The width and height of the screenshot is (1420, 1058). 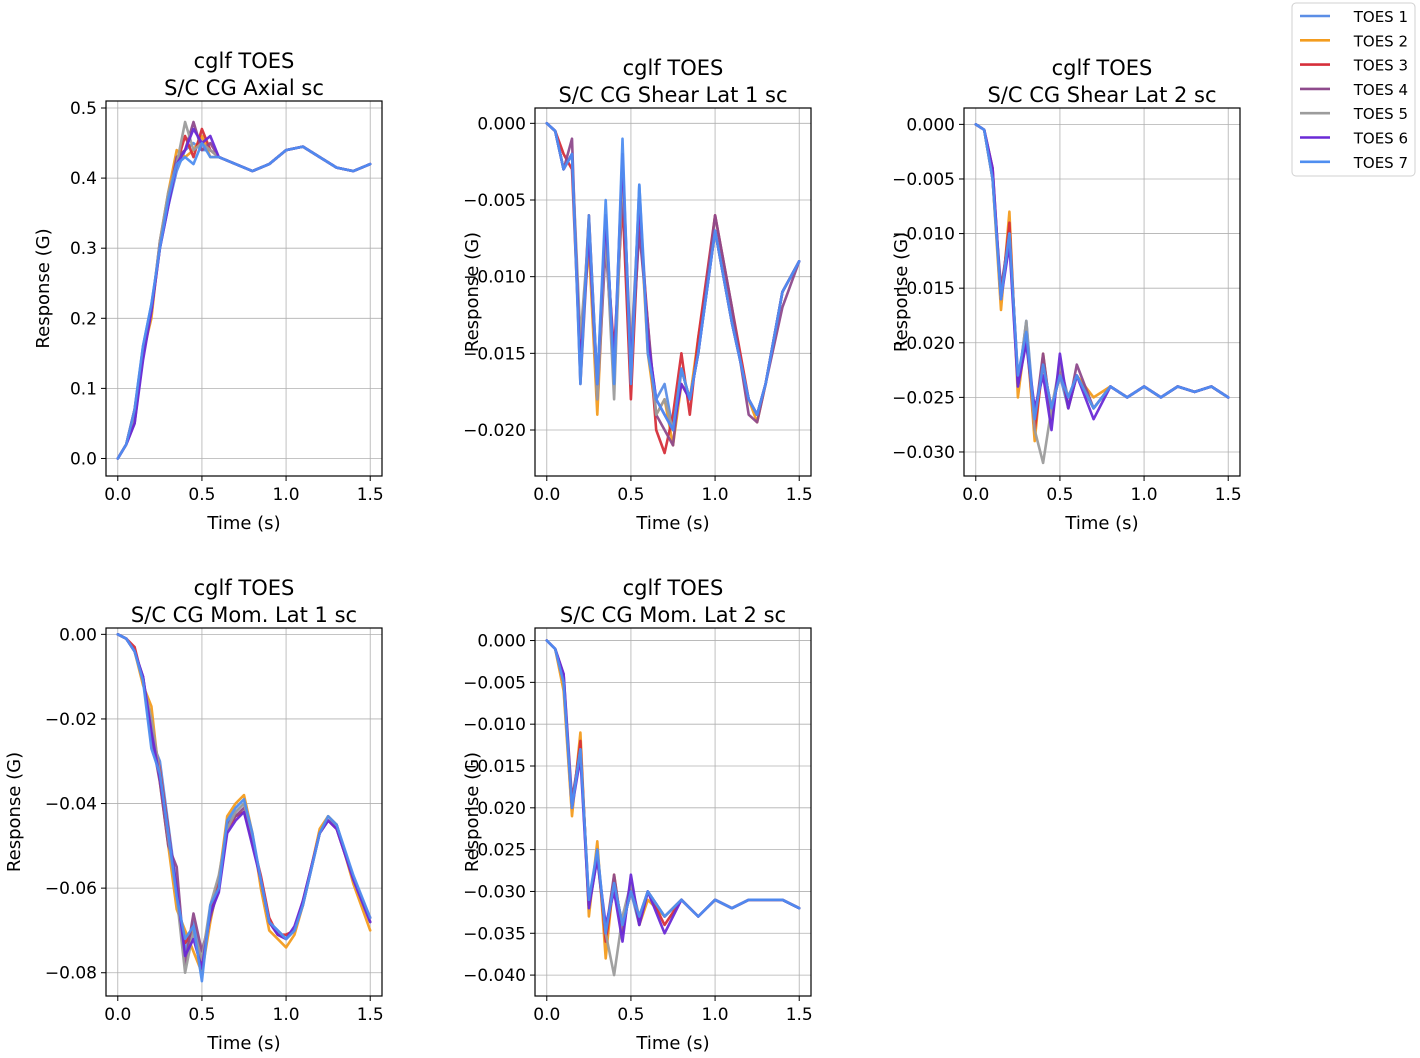 I want to click on legend-label-5: TOES 5, so click(x=1380, y=114).